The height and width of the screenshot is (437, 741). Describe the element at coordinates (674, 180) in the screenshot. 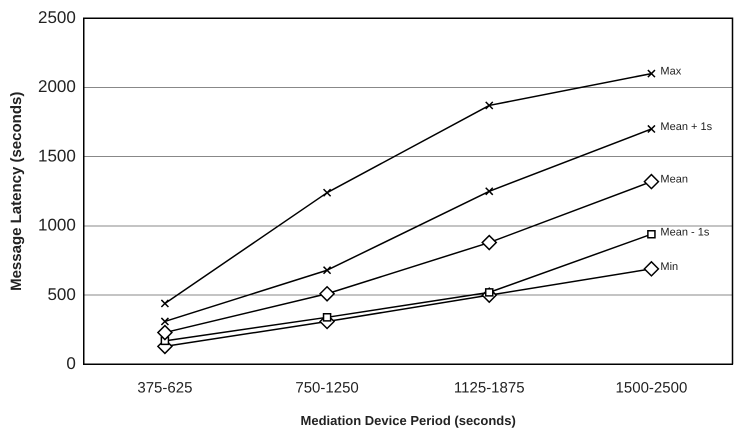

I see `series-label: Mean` at that location.